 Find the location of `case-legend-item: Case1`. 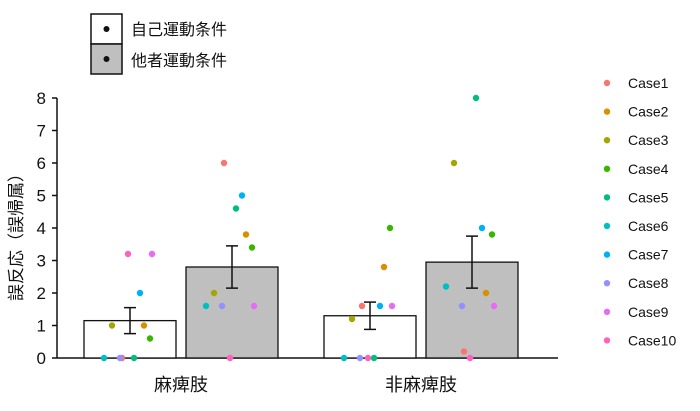

case-legend-item: Case1 is located at coordinates (636, 83).